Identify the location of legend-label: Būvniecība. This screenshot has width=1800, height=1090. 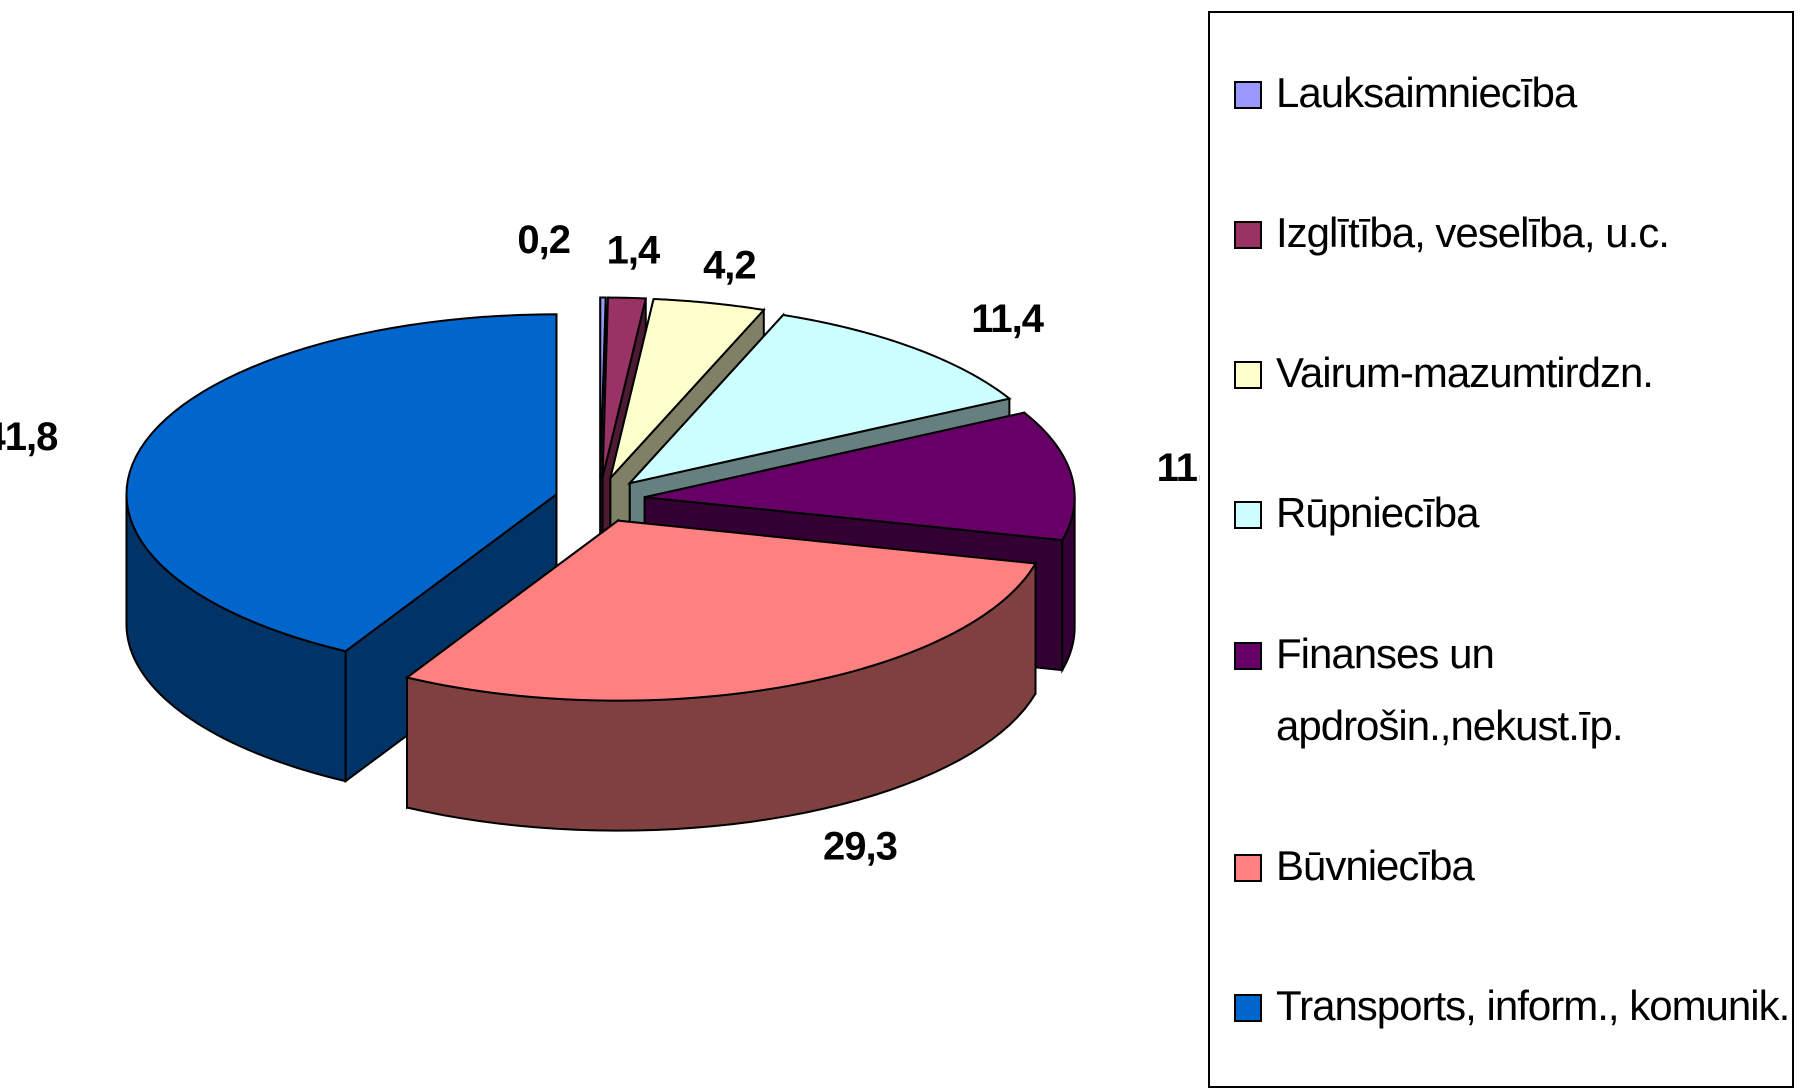
(1375, 865).